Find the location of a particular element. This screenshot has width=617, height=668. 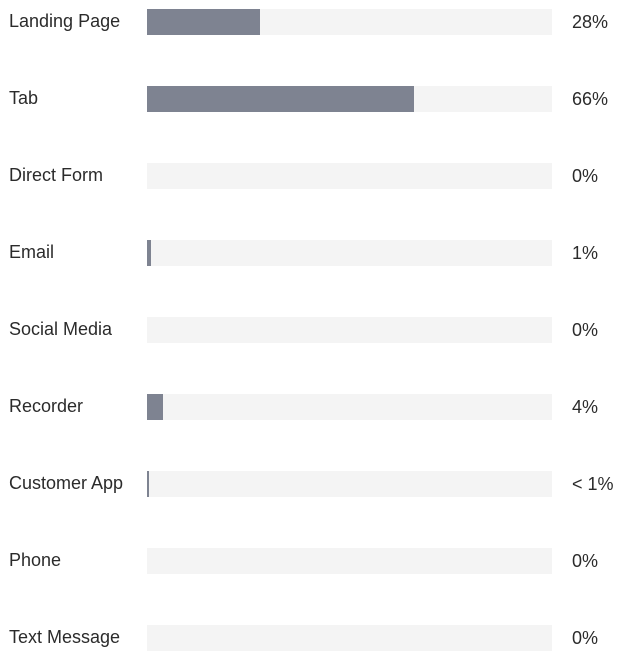

bar-customer-app is located at coordinates (148, 484).